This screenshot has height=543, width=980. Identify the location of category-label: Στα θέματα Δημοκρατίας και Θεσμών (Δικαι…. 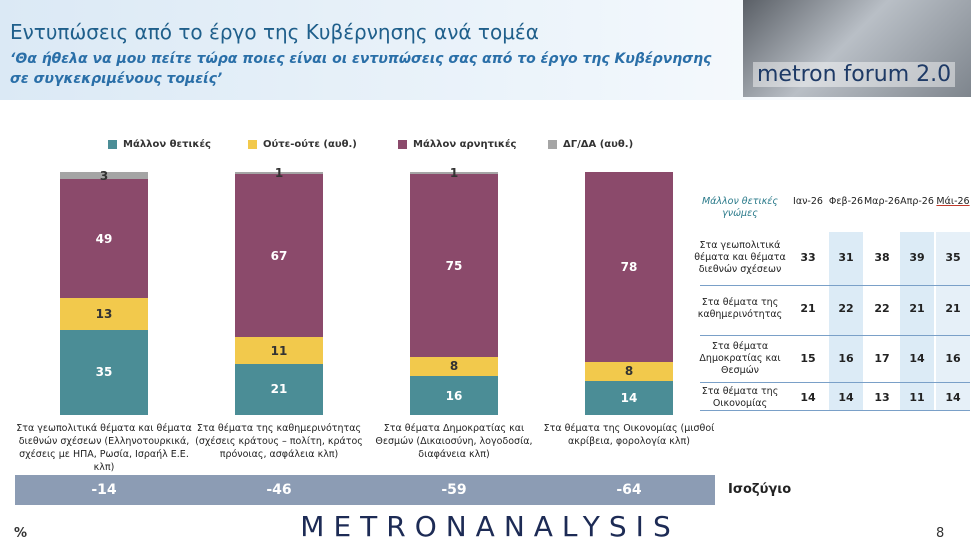
(454, 441).